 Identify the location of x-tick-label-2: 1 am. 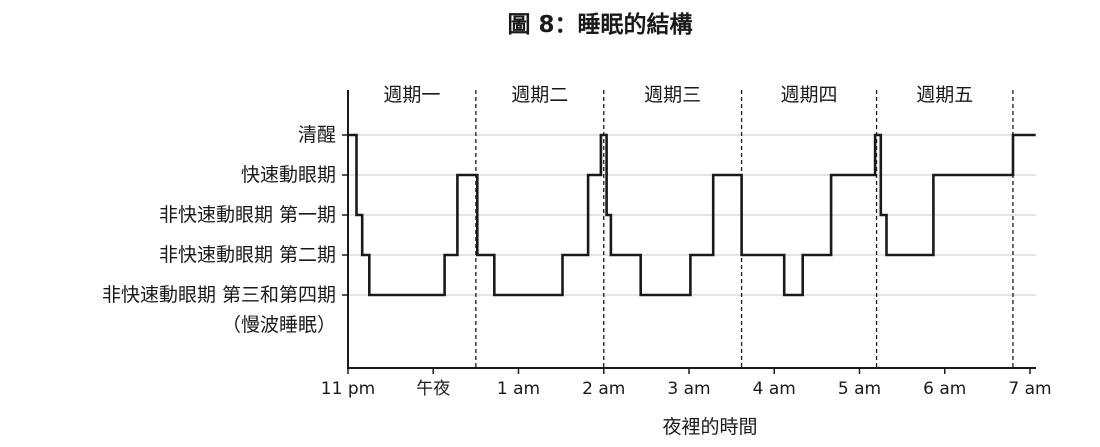
(518, 389).